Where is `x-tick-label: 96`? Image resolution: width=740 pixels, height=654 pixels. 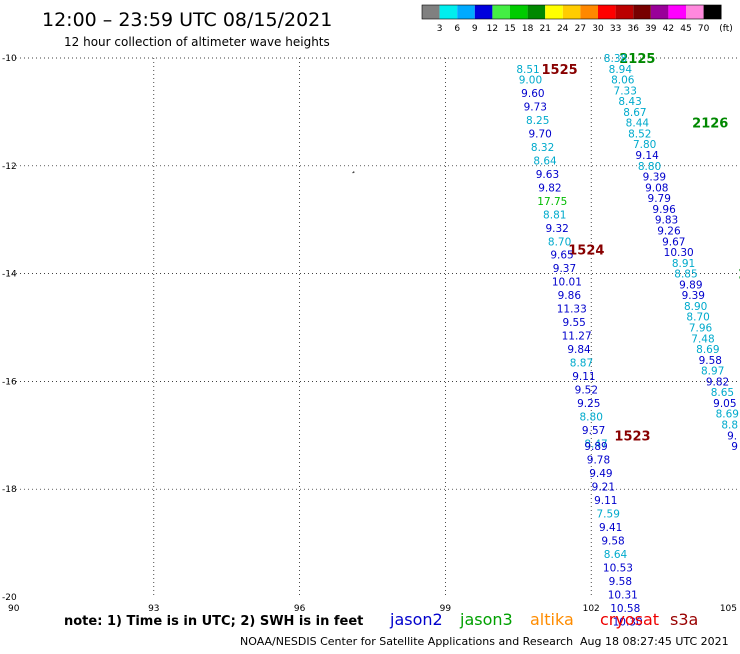 x-tick-label: 96 is located at coordinates (300, 609).